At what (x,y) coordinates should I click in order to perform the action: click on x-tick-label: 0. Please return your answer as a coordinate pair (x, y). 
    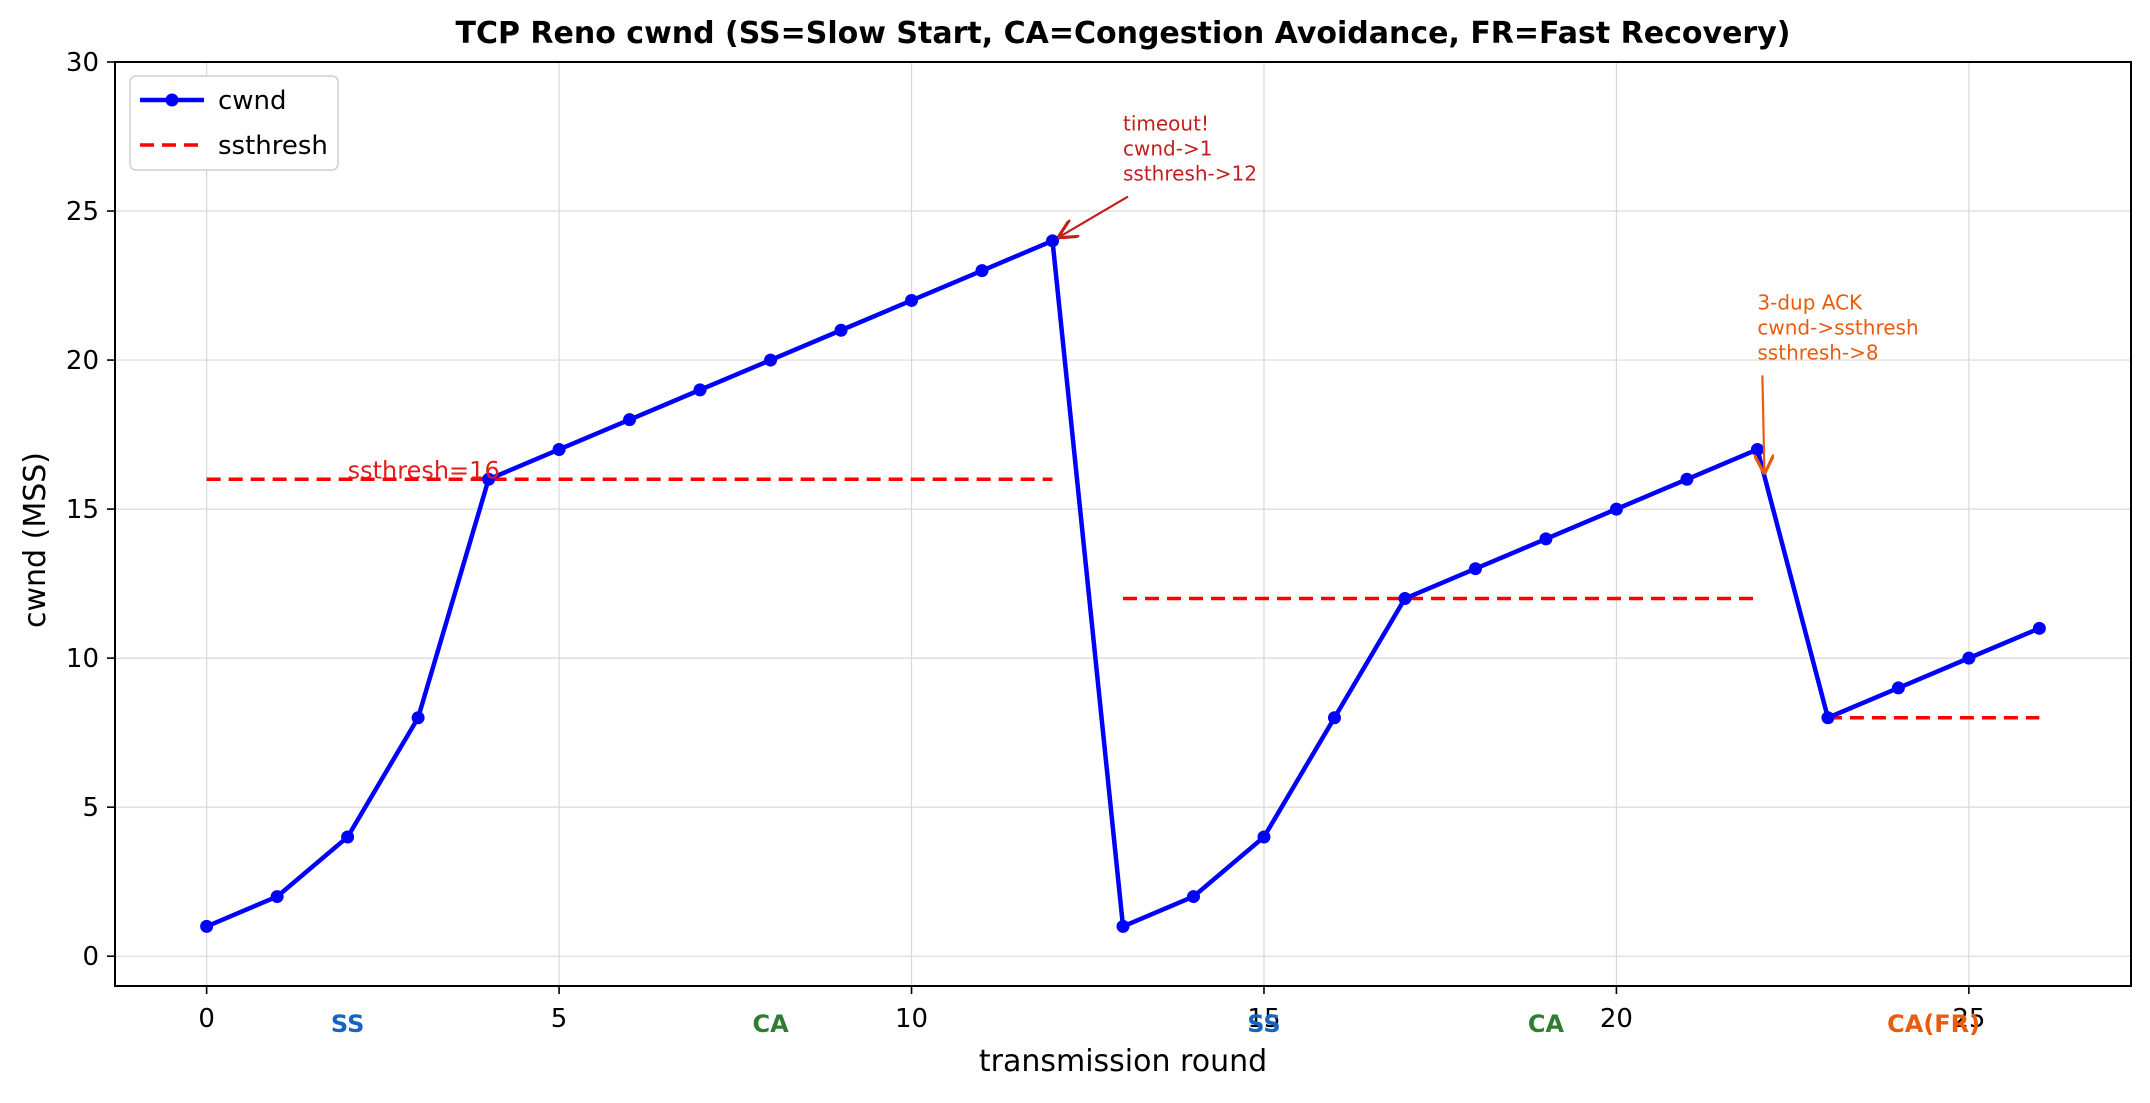
    Looking at the image, I should click on (206, 1019).